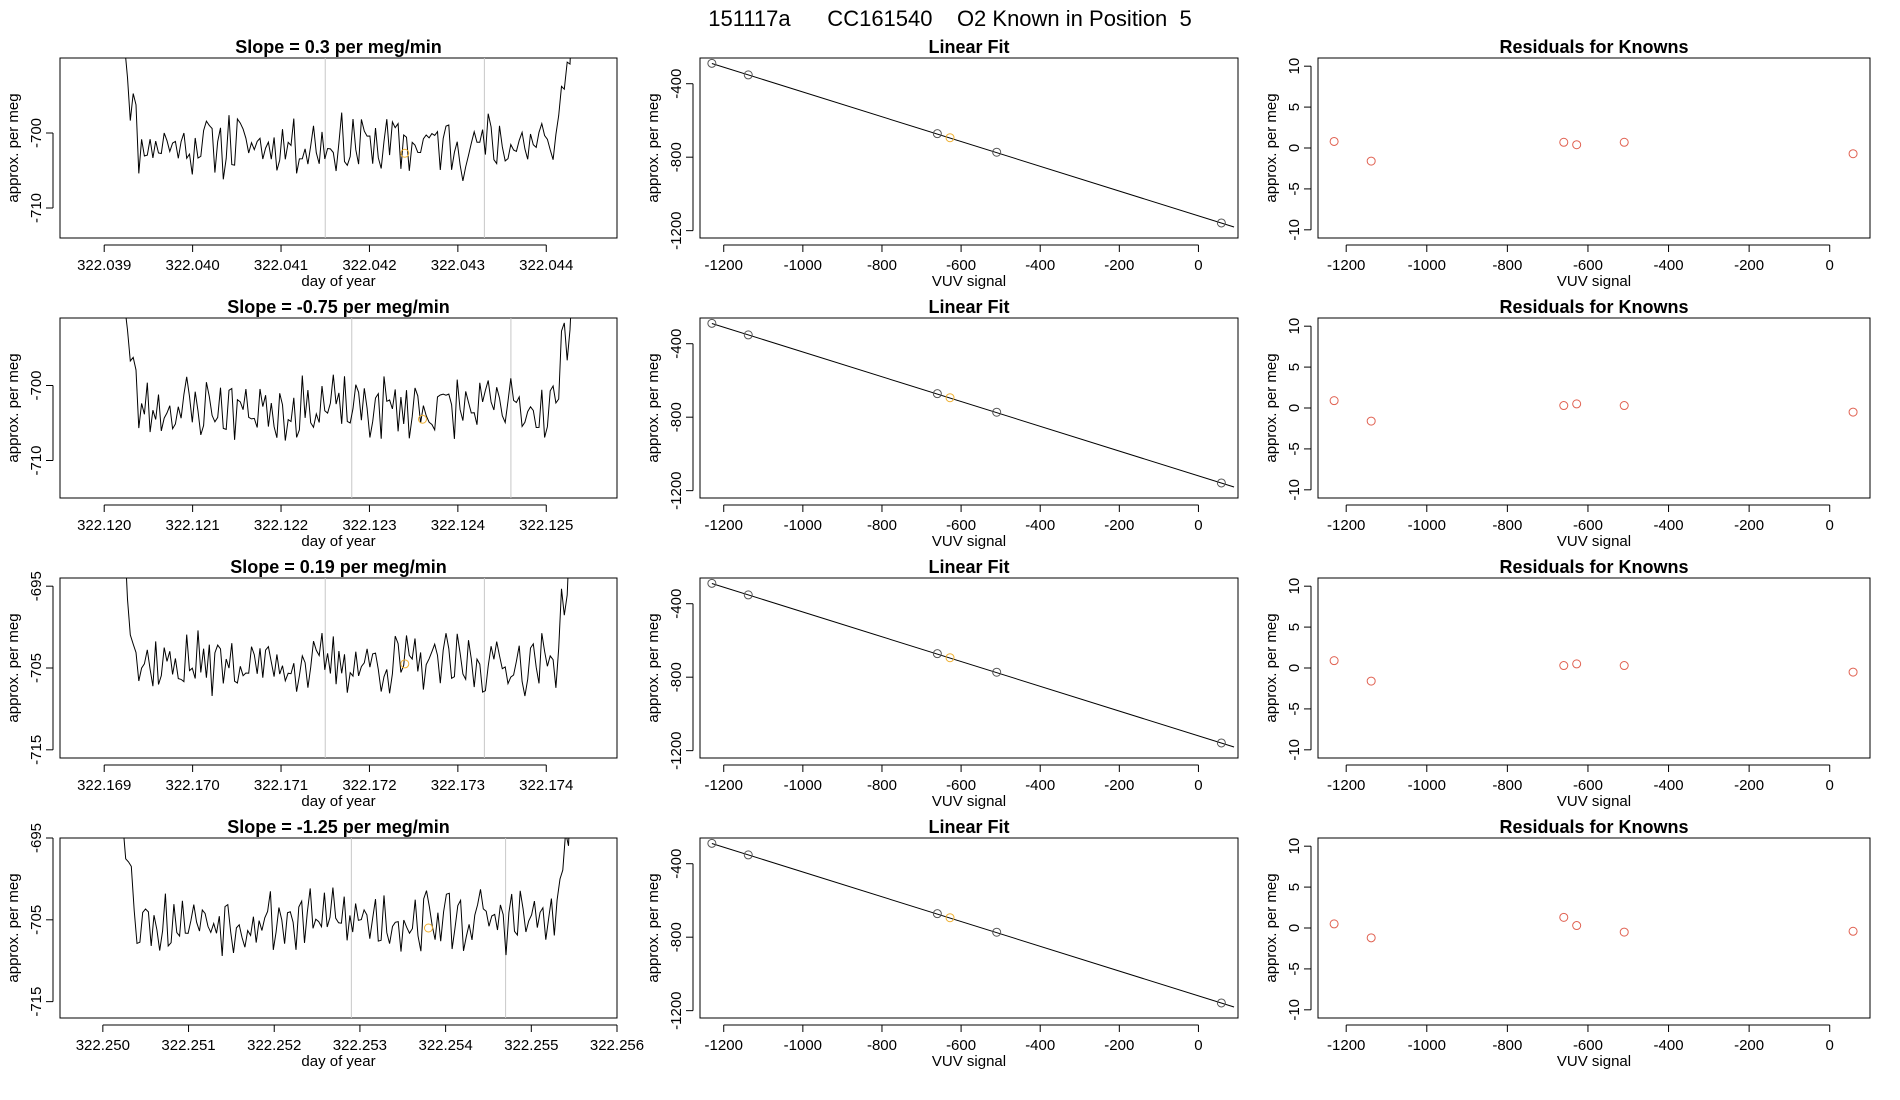 This screenshot has width=1900, height=1100. Describe the element at coordinates (1294, 490) in the screenshot. I see `y-tick-label: -10` at that location.